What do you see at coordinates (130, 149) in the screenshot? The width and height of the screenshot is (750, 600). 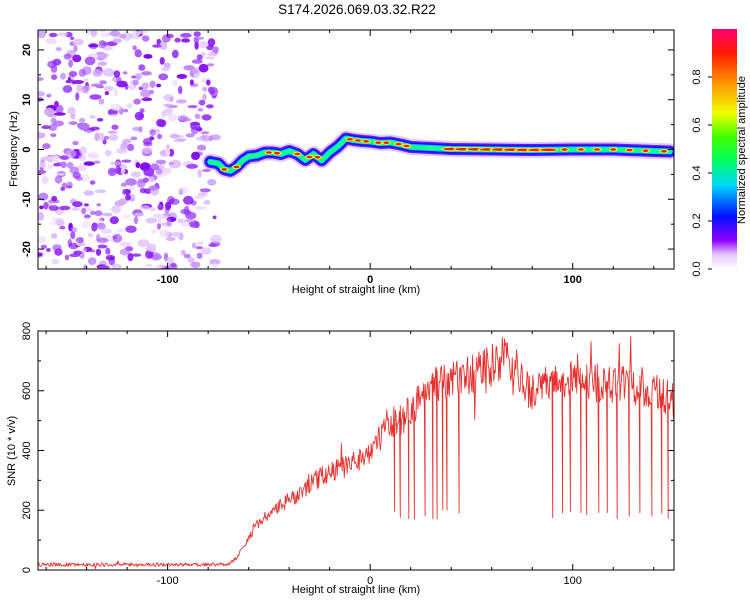 I see `noise-region` at bounding box center [130, 149].